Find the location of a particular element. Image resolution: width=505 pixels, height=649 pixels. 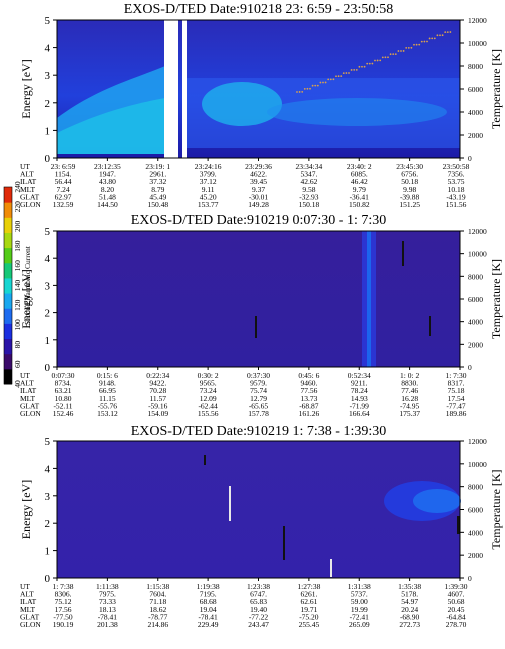

intensity-region is located at coordinates (111, 126).